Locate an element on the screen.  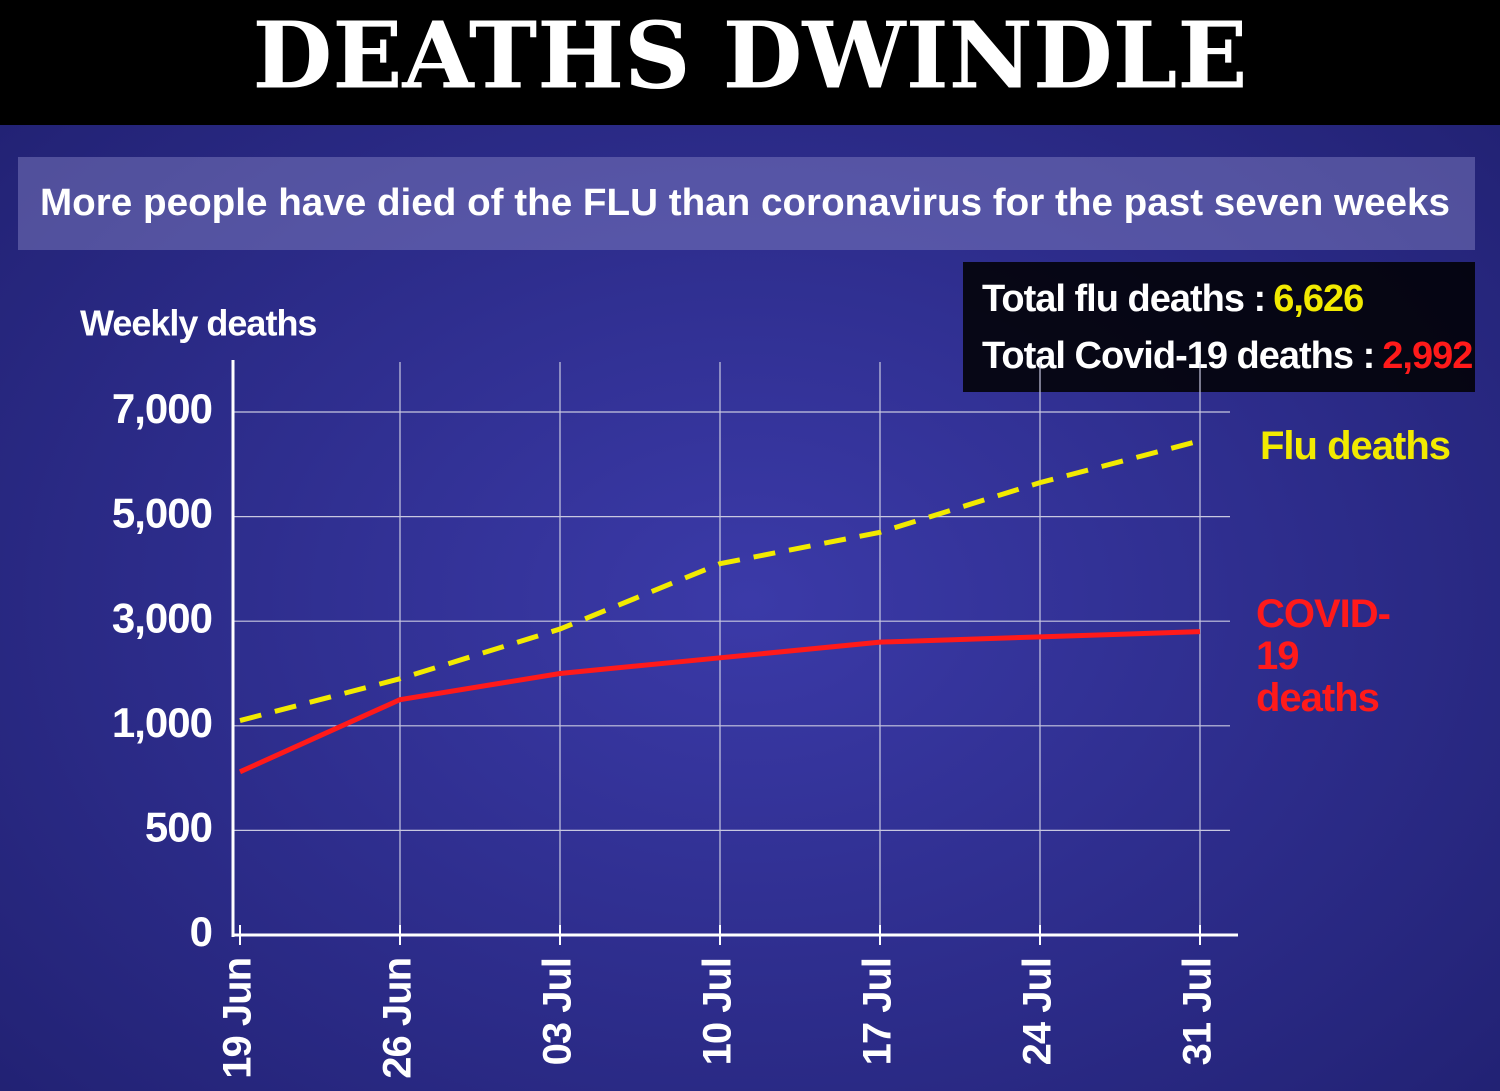
y-tick-label: 3,000 is located at coordinates (162, 617).